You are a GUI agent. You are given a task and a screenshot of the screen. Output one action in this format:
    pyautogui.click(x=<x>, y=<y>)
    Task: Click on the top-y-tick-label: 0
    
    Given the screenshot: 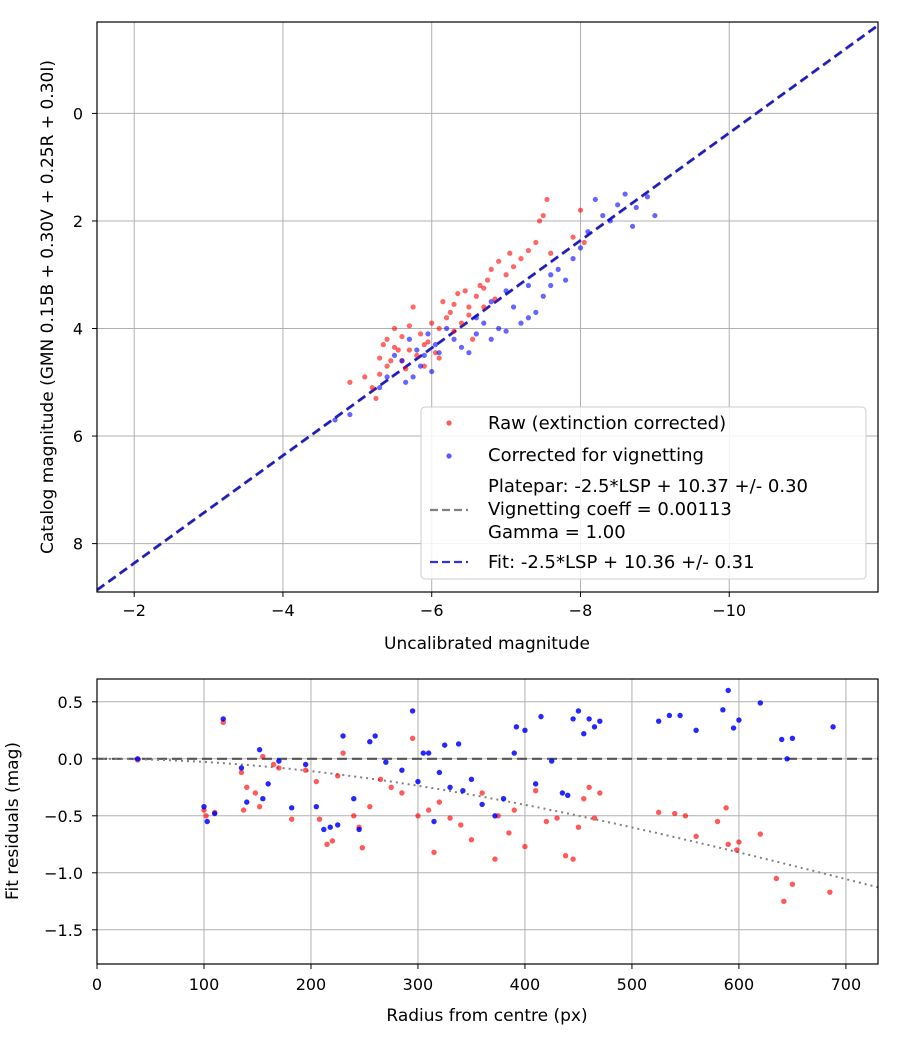 What is the action you would take?
    pyautogui.click(x=78, y=113)
    